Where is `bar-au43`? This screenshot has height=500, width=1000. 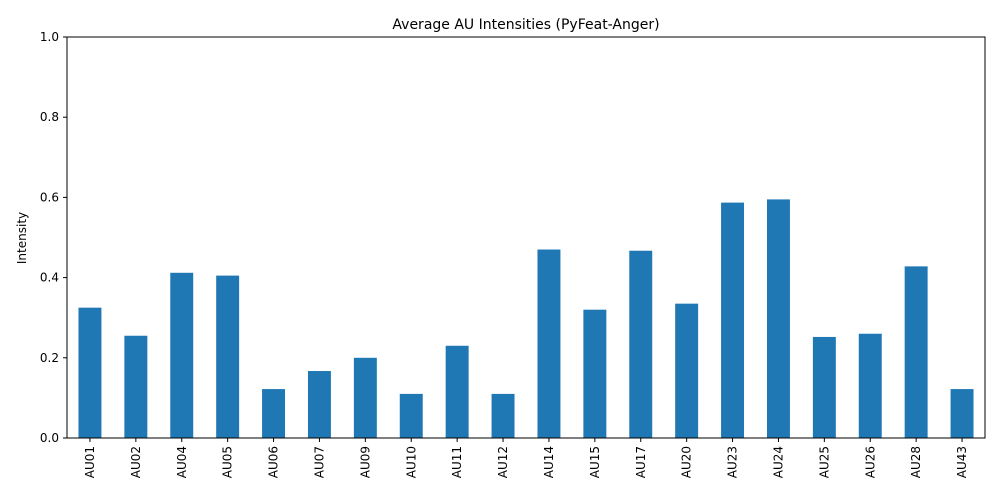 bar-au43 is located at coordinates (962, 413).